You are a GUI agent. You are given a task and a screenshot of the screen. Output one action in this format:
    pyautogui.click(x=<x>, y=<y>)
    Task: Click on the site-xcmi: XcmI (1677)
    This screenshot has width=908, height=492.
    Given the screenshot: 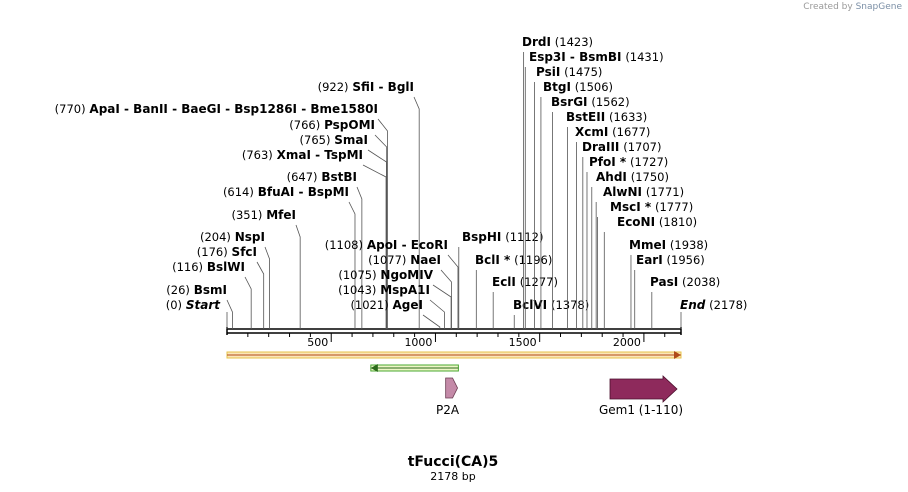 What is the action you would take?
    pyautogui.click(x=612, y=227)
    